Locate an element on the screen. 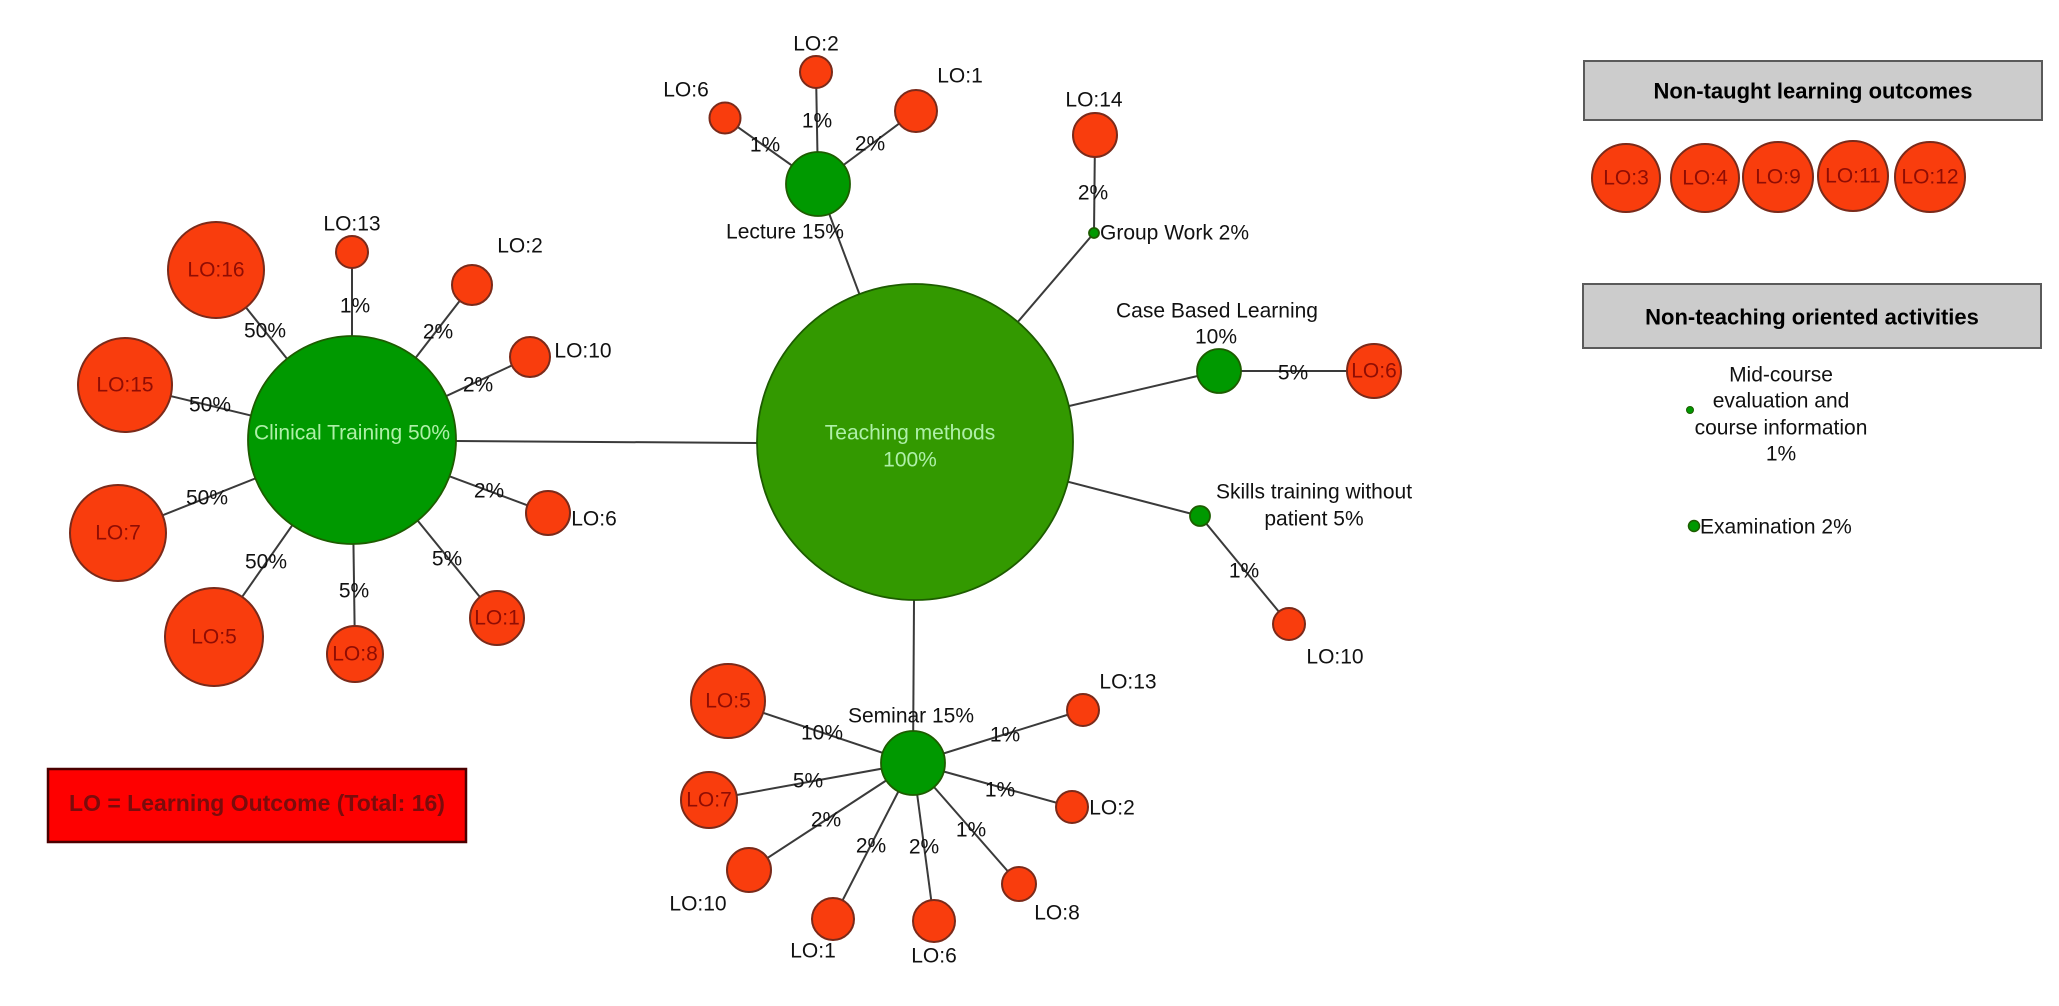  svg-text: patient 5% is located at coordinates (1313, 519).